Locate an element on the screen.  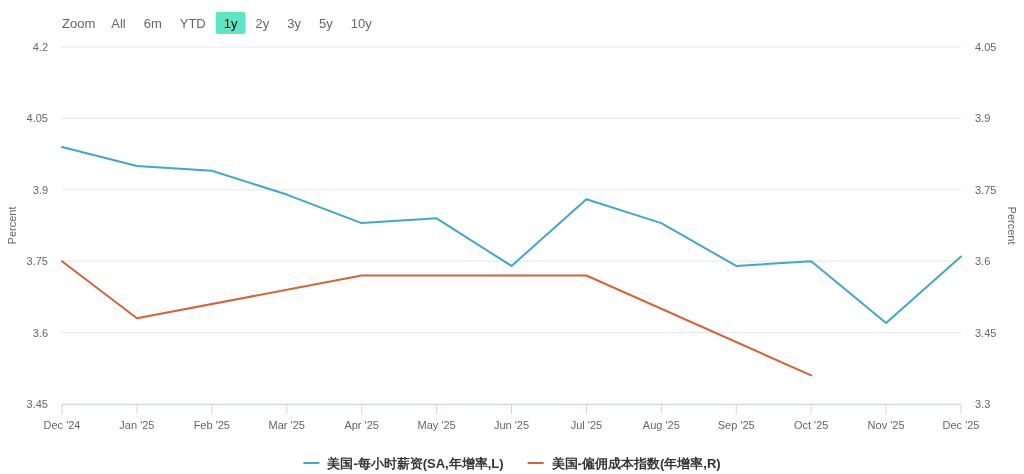
x-tick-label: Aug '25 is located at coordinates (661, 425).